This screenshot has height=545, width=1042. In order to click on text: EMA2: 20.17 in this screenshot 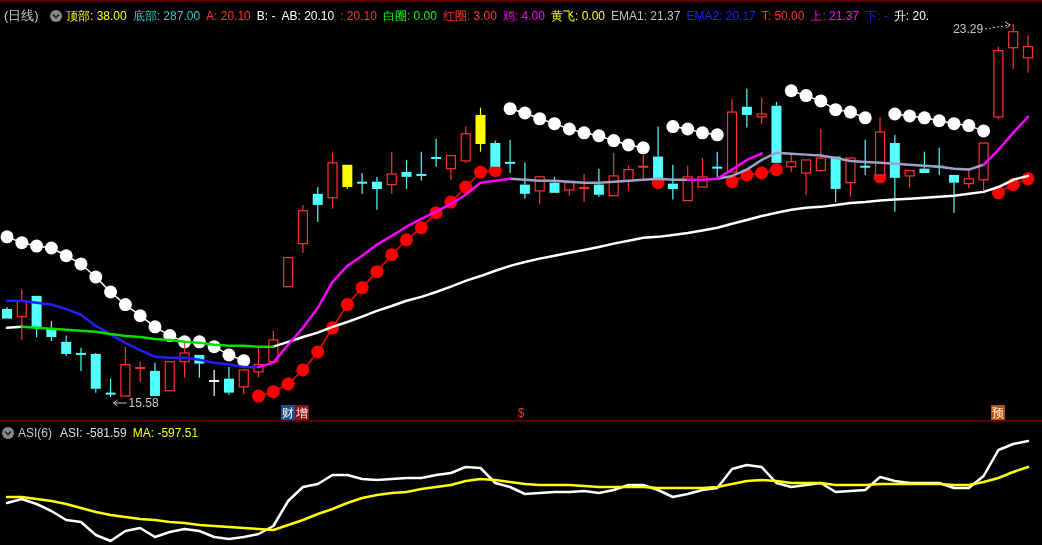, I will do `click(721, 16)`.